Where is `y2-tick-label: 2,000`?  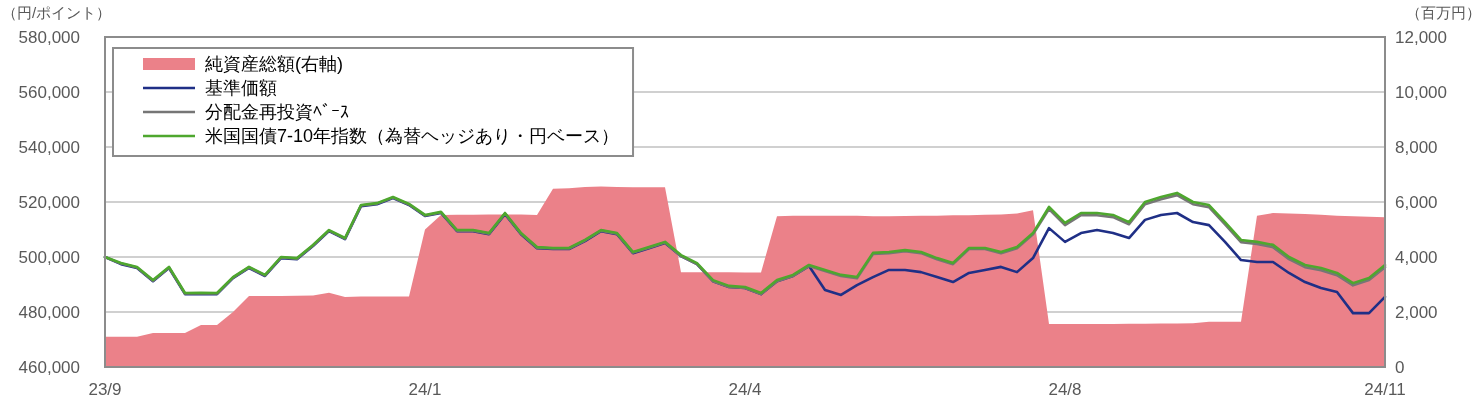
y2-tick-label: 2,000 is located at coordinates (1416, 312).